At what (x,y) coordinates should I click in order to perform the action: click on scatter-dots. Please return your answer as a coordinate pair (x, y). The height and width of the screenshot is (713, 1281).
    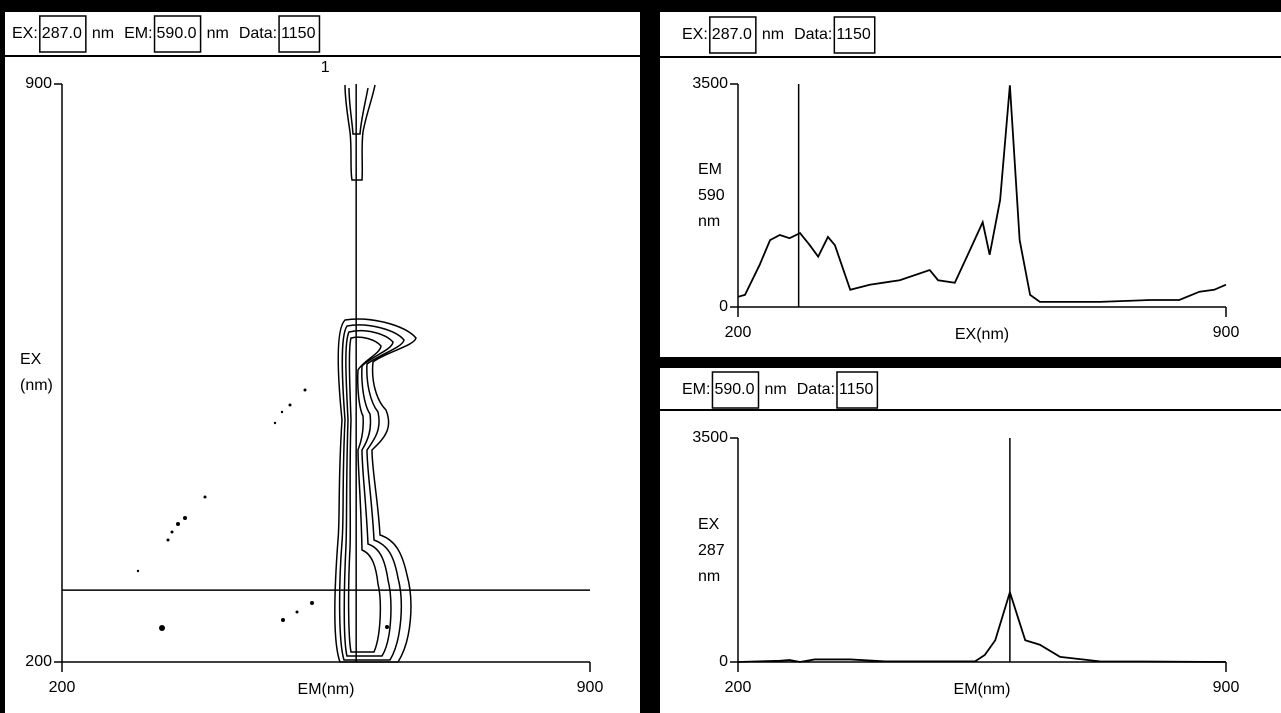
    Looking at the image, I should click on (262, 509).